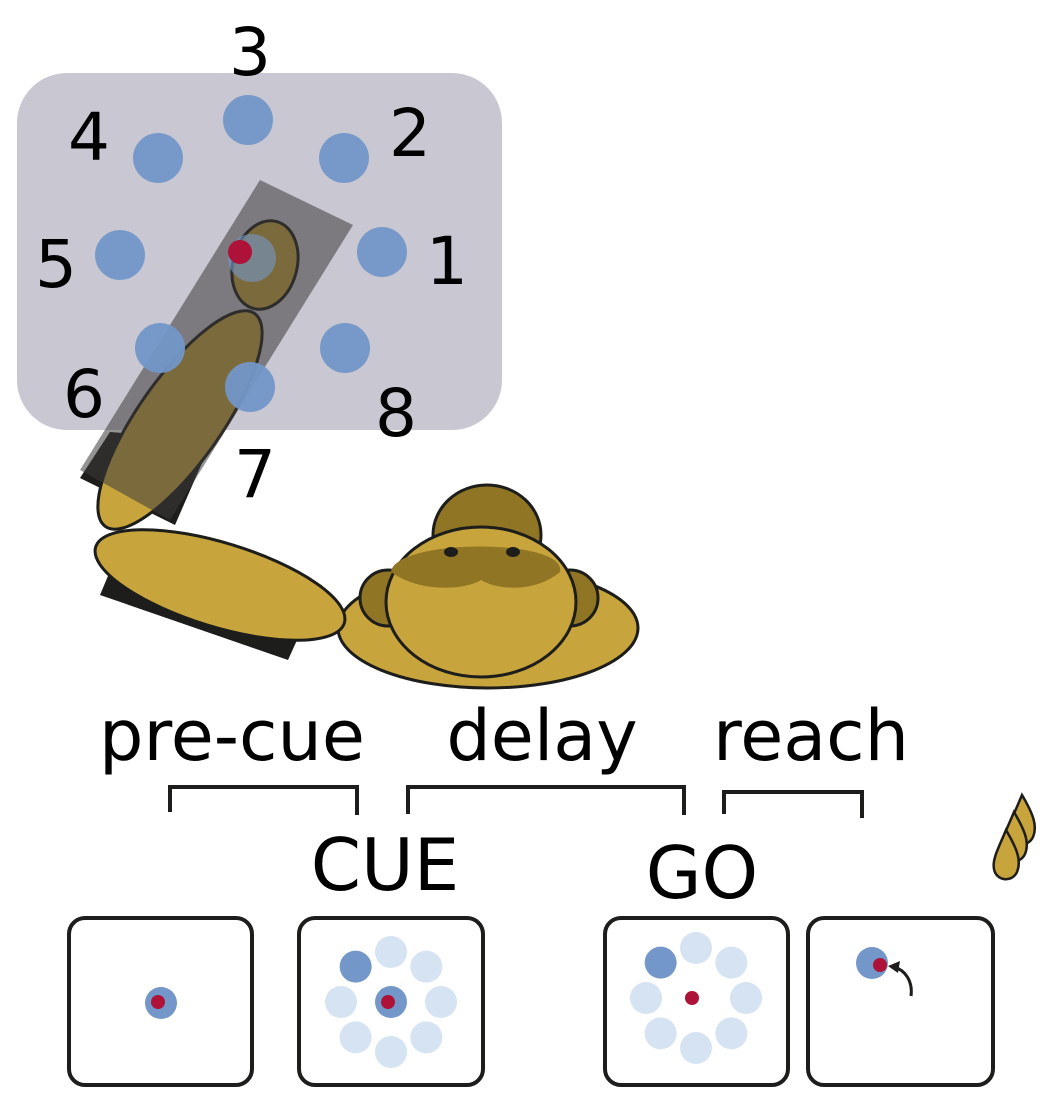  Describe the element at coordinates (240, 252) in the screenshot. I see `hand-position-marker` at that location.